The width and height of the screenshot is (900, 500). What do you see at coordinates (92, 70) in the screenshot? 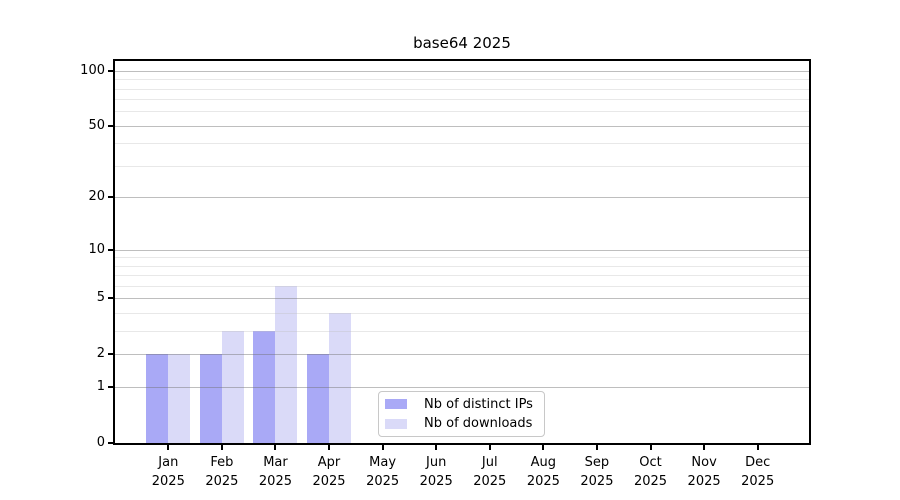
I see `y-tick-label: 100` at bounding box center [92, 70].